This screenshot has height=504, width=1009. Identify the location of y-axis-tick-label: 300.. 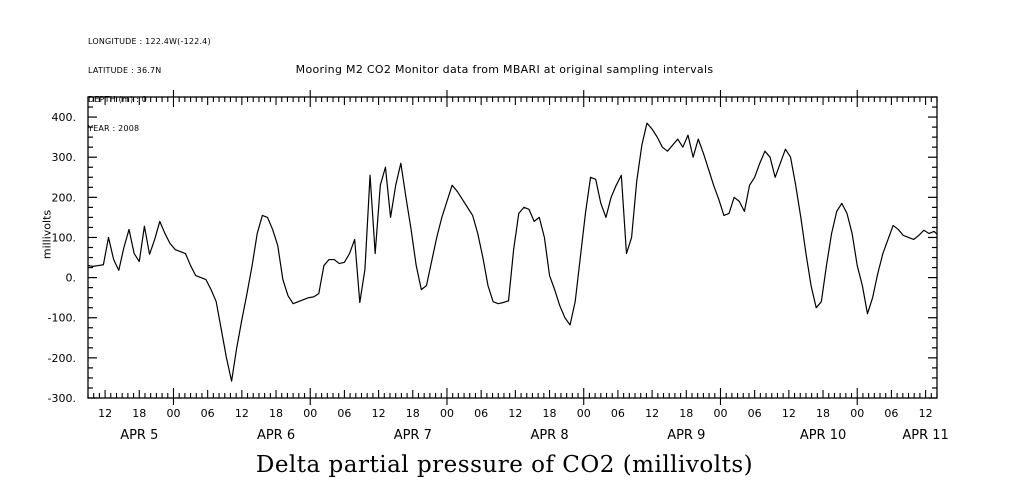
(64, 157).